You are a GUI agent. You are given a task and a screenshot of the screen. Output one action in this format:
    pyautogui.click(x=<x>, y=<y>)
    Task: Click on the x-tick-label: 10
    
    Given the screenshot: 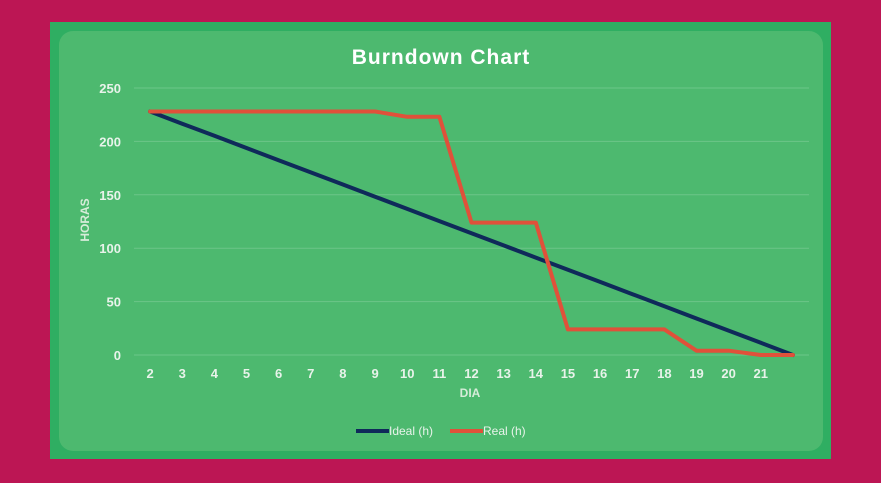 What is the action you would take?
    pyautogui.click(x=407, y=373)
    